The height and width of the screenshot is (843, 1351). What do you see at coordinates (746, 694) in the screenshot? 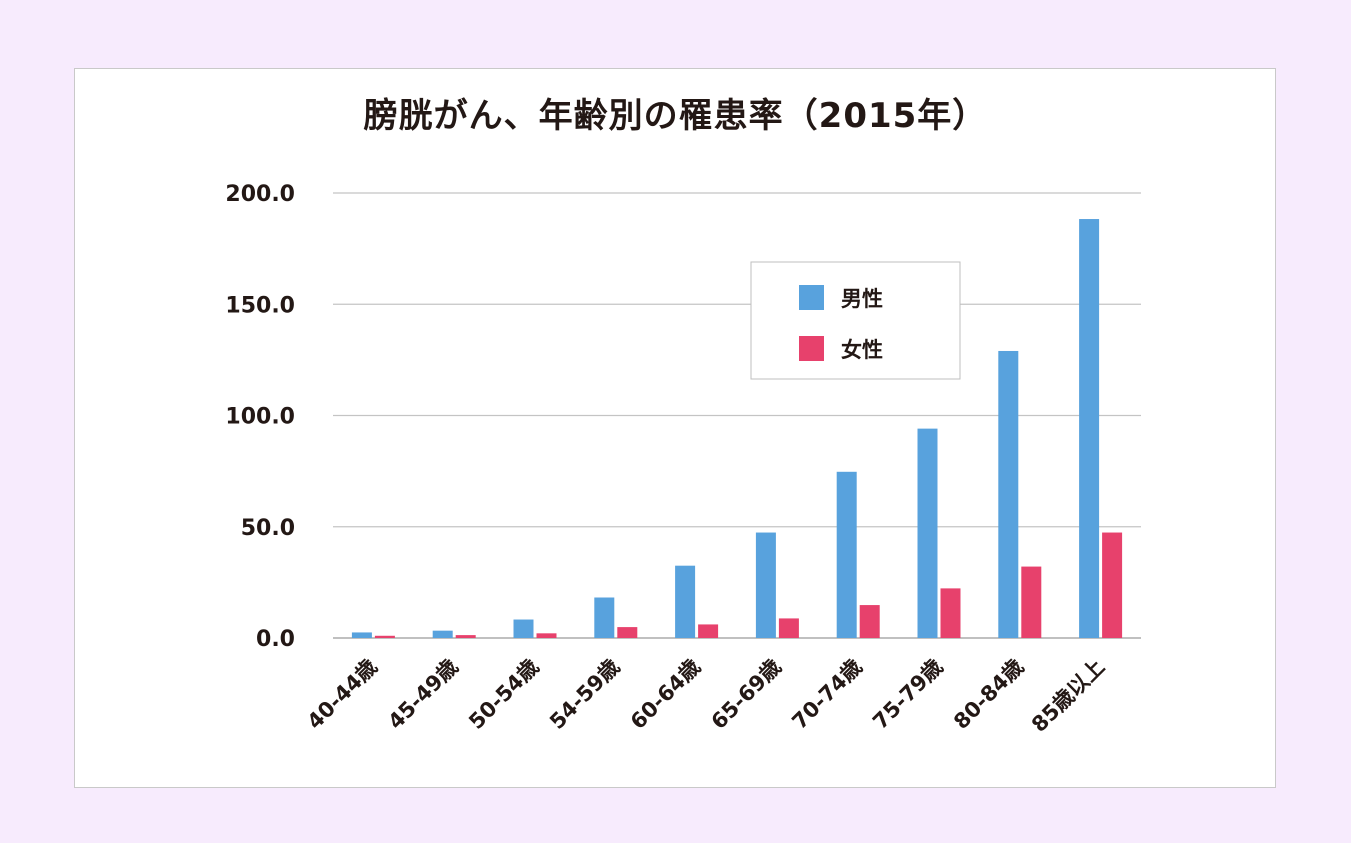
I see `x-tick-label: 65-69歳` at bounding box center [746, 694].